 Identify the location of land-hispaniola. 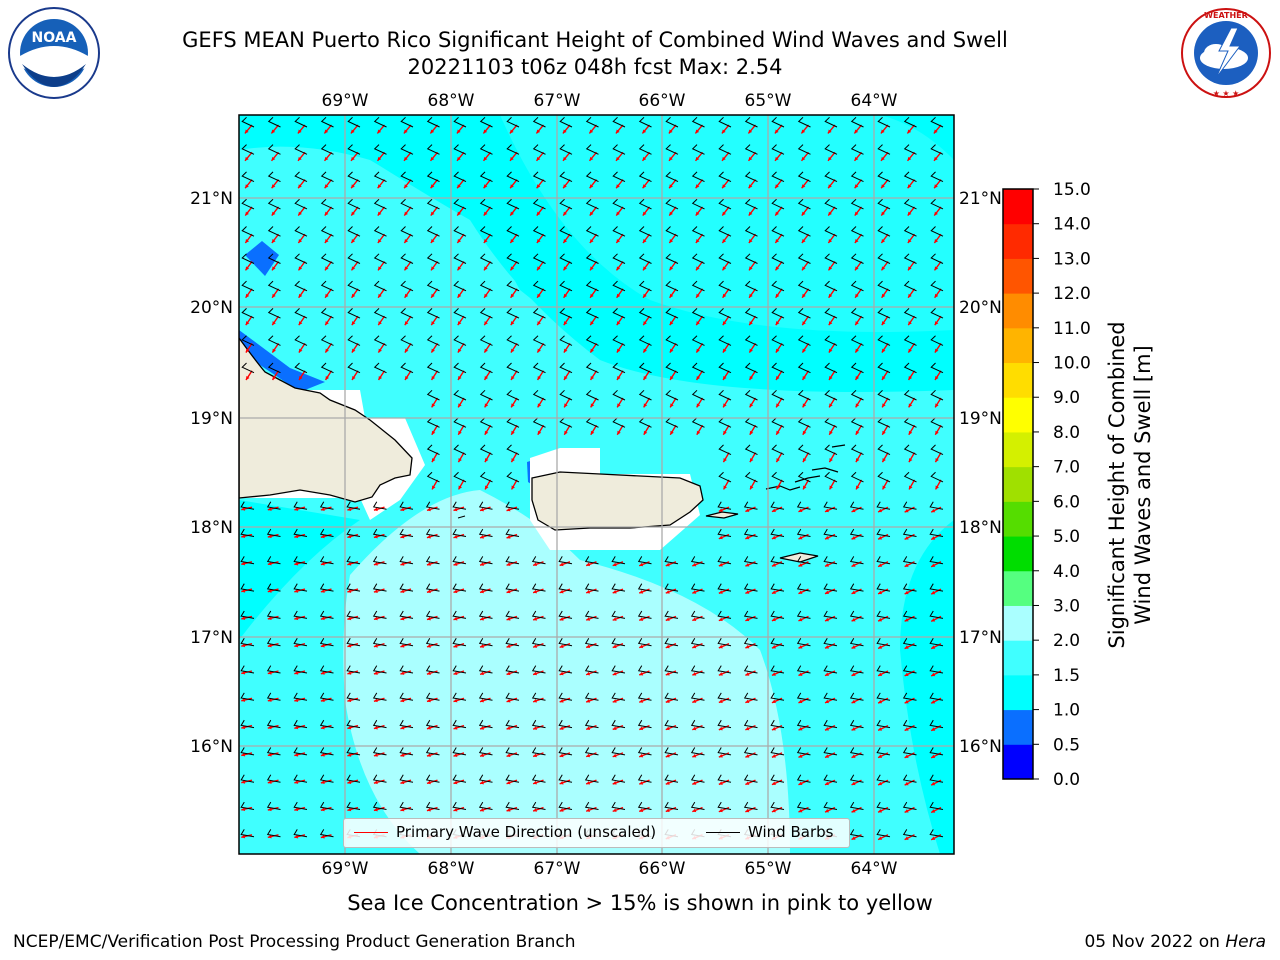
(326, 419).